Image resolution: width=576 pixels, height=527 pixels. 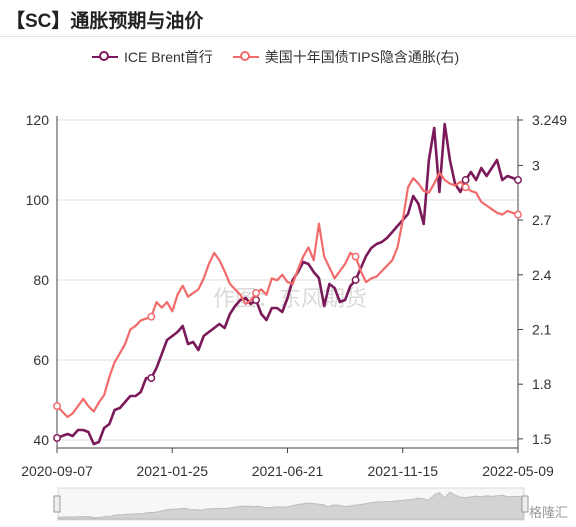 What do you see at coordinates (41, 360) in the screenshot?
I see `y-left-tick-label: 60` at bounding box center [41, 360].